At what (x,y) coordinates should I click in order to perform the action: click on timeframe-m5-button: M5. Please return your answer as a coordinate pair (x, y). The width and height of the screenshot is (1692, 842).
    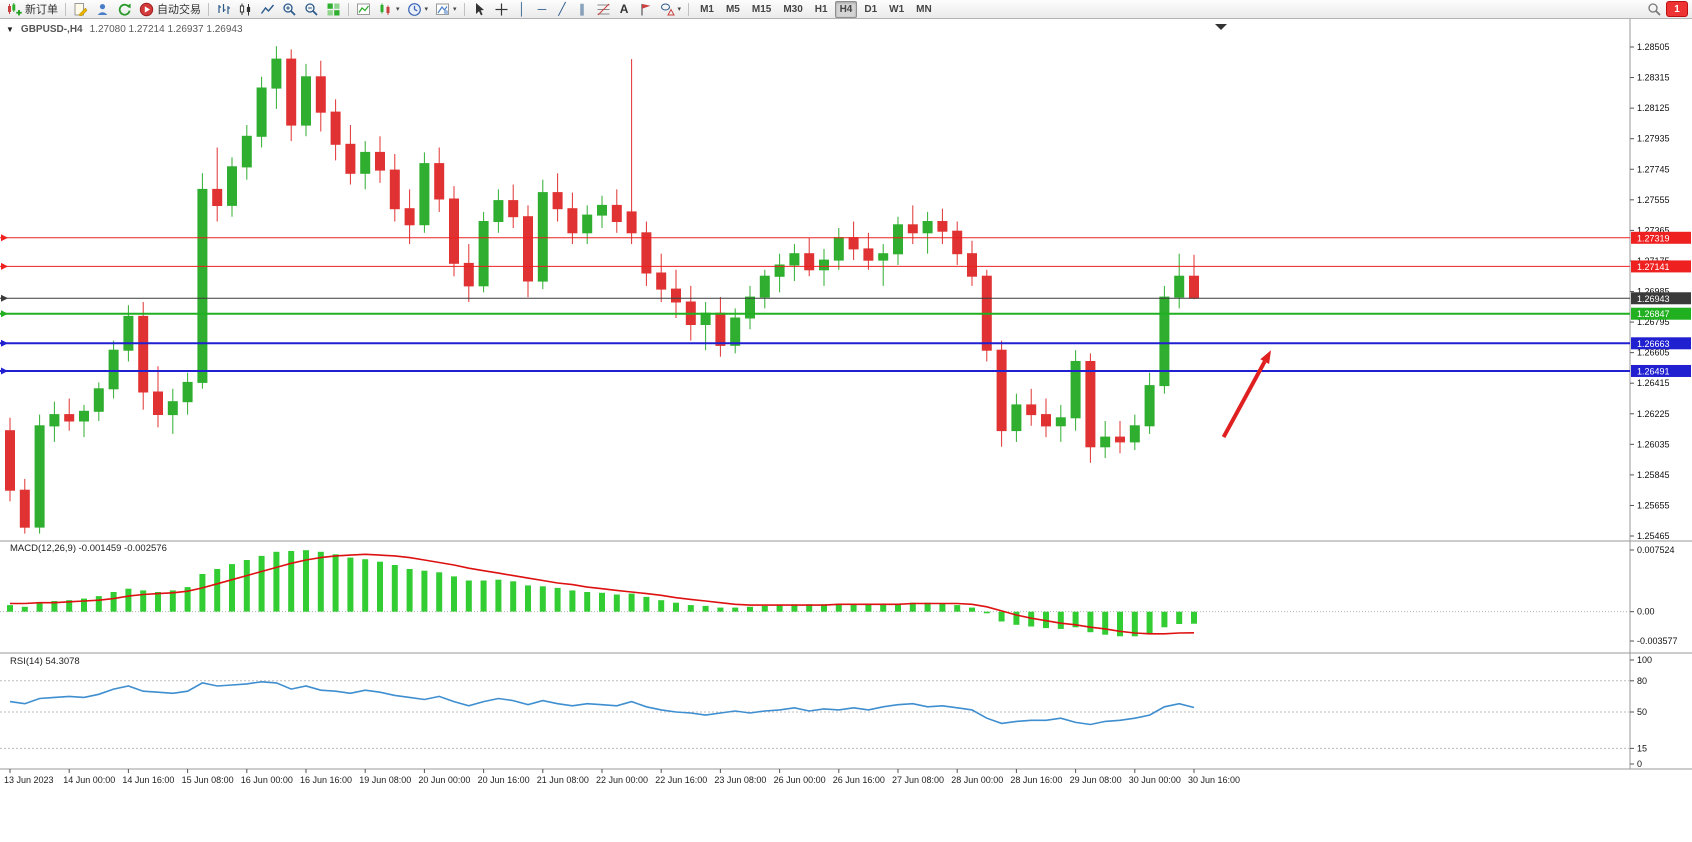
    Looking at the image, I should click on (732, 9).